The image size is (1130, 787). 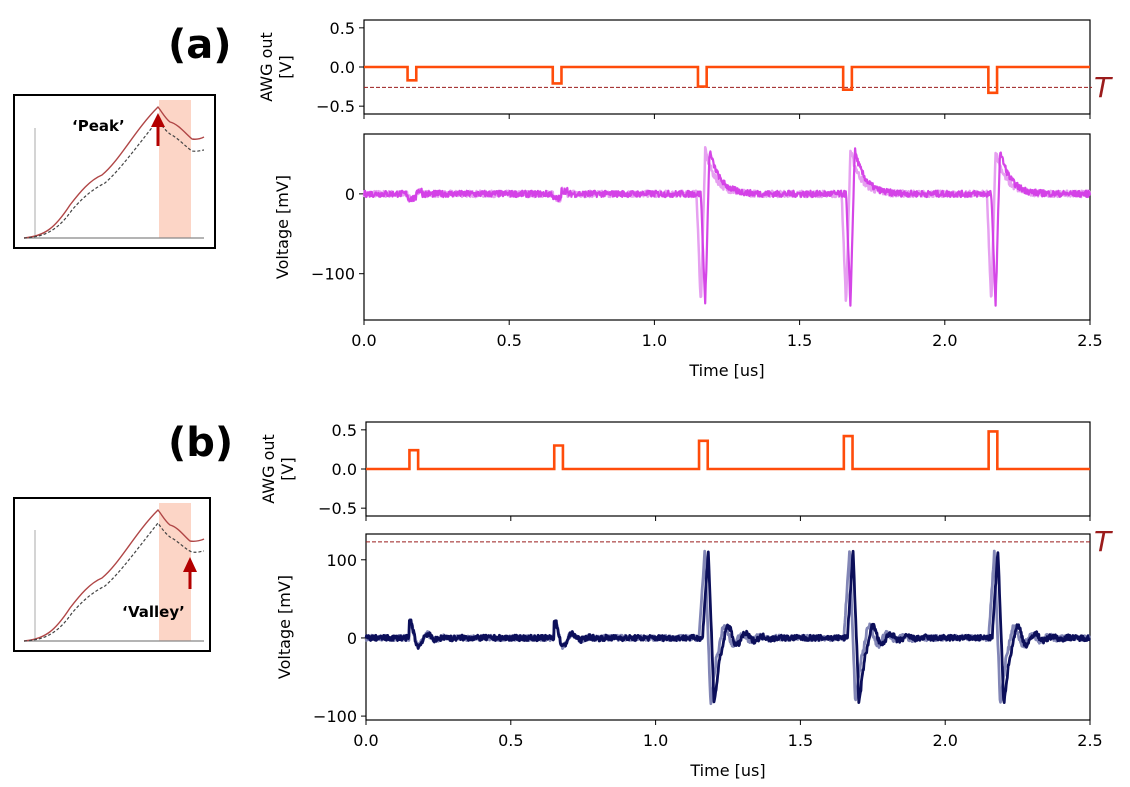 What do you see at coordinates (175, 169) in the screenshot?
I see `inset-a-highlight` at bounding box center [175, 169].